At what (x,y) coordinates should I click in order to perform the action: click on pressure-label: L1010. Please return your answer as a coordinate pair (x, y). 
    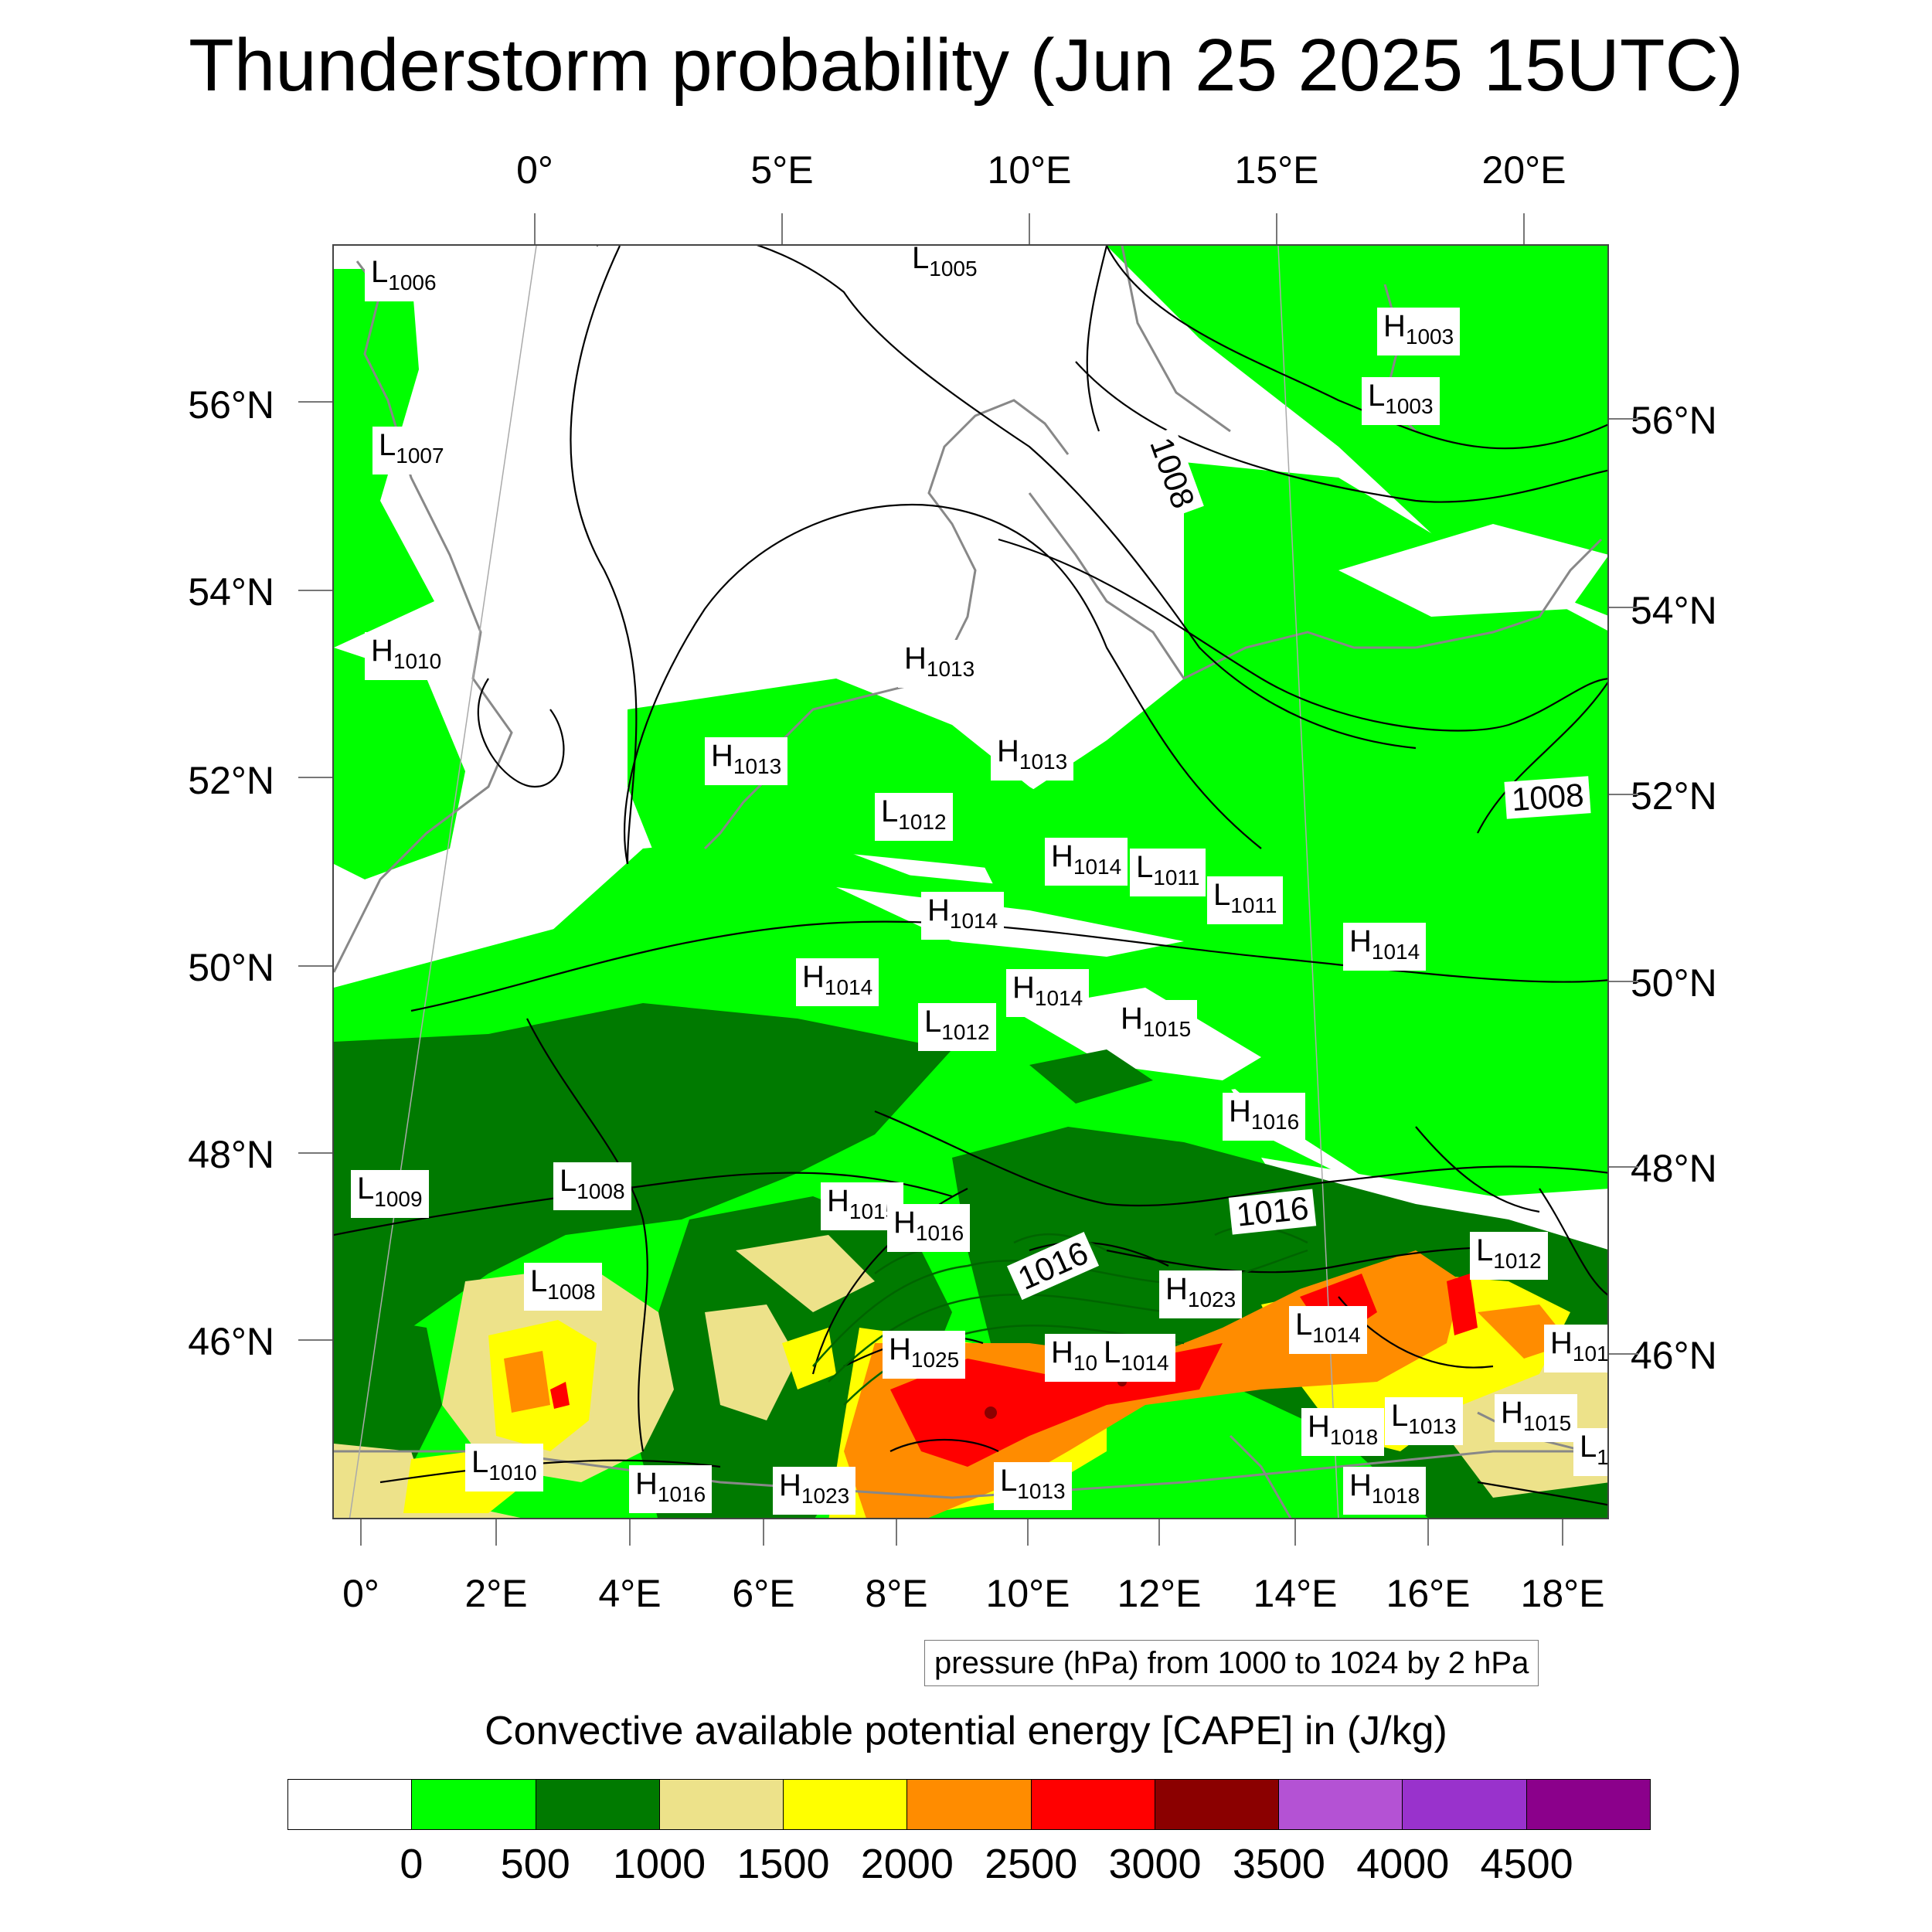
    Looking at the image, I should click on (504, 1468).